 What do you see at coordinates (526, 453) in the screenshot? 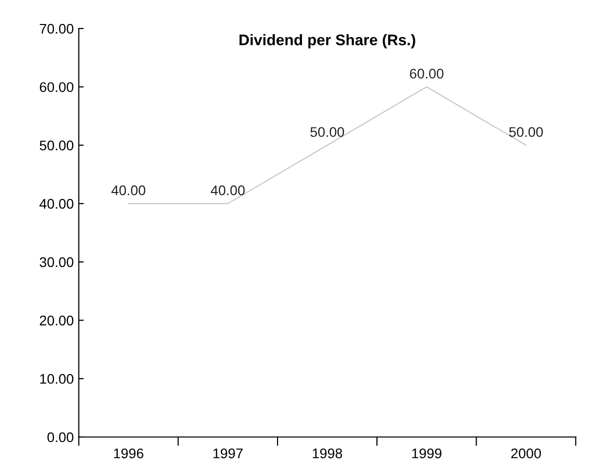
I see `x-tick-label: 2000` at bounding box center [526, 453].